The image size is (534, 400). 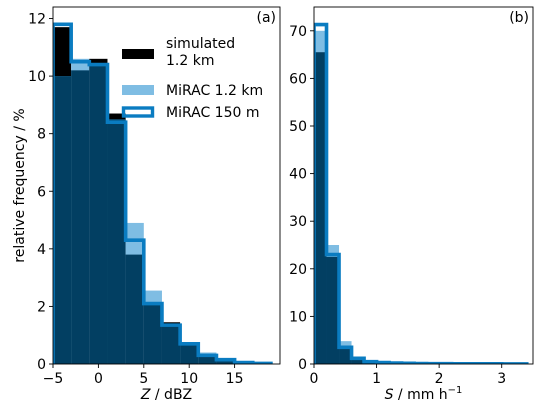 I want to click on y-tick-label: 4, so click(x=41, y=250).